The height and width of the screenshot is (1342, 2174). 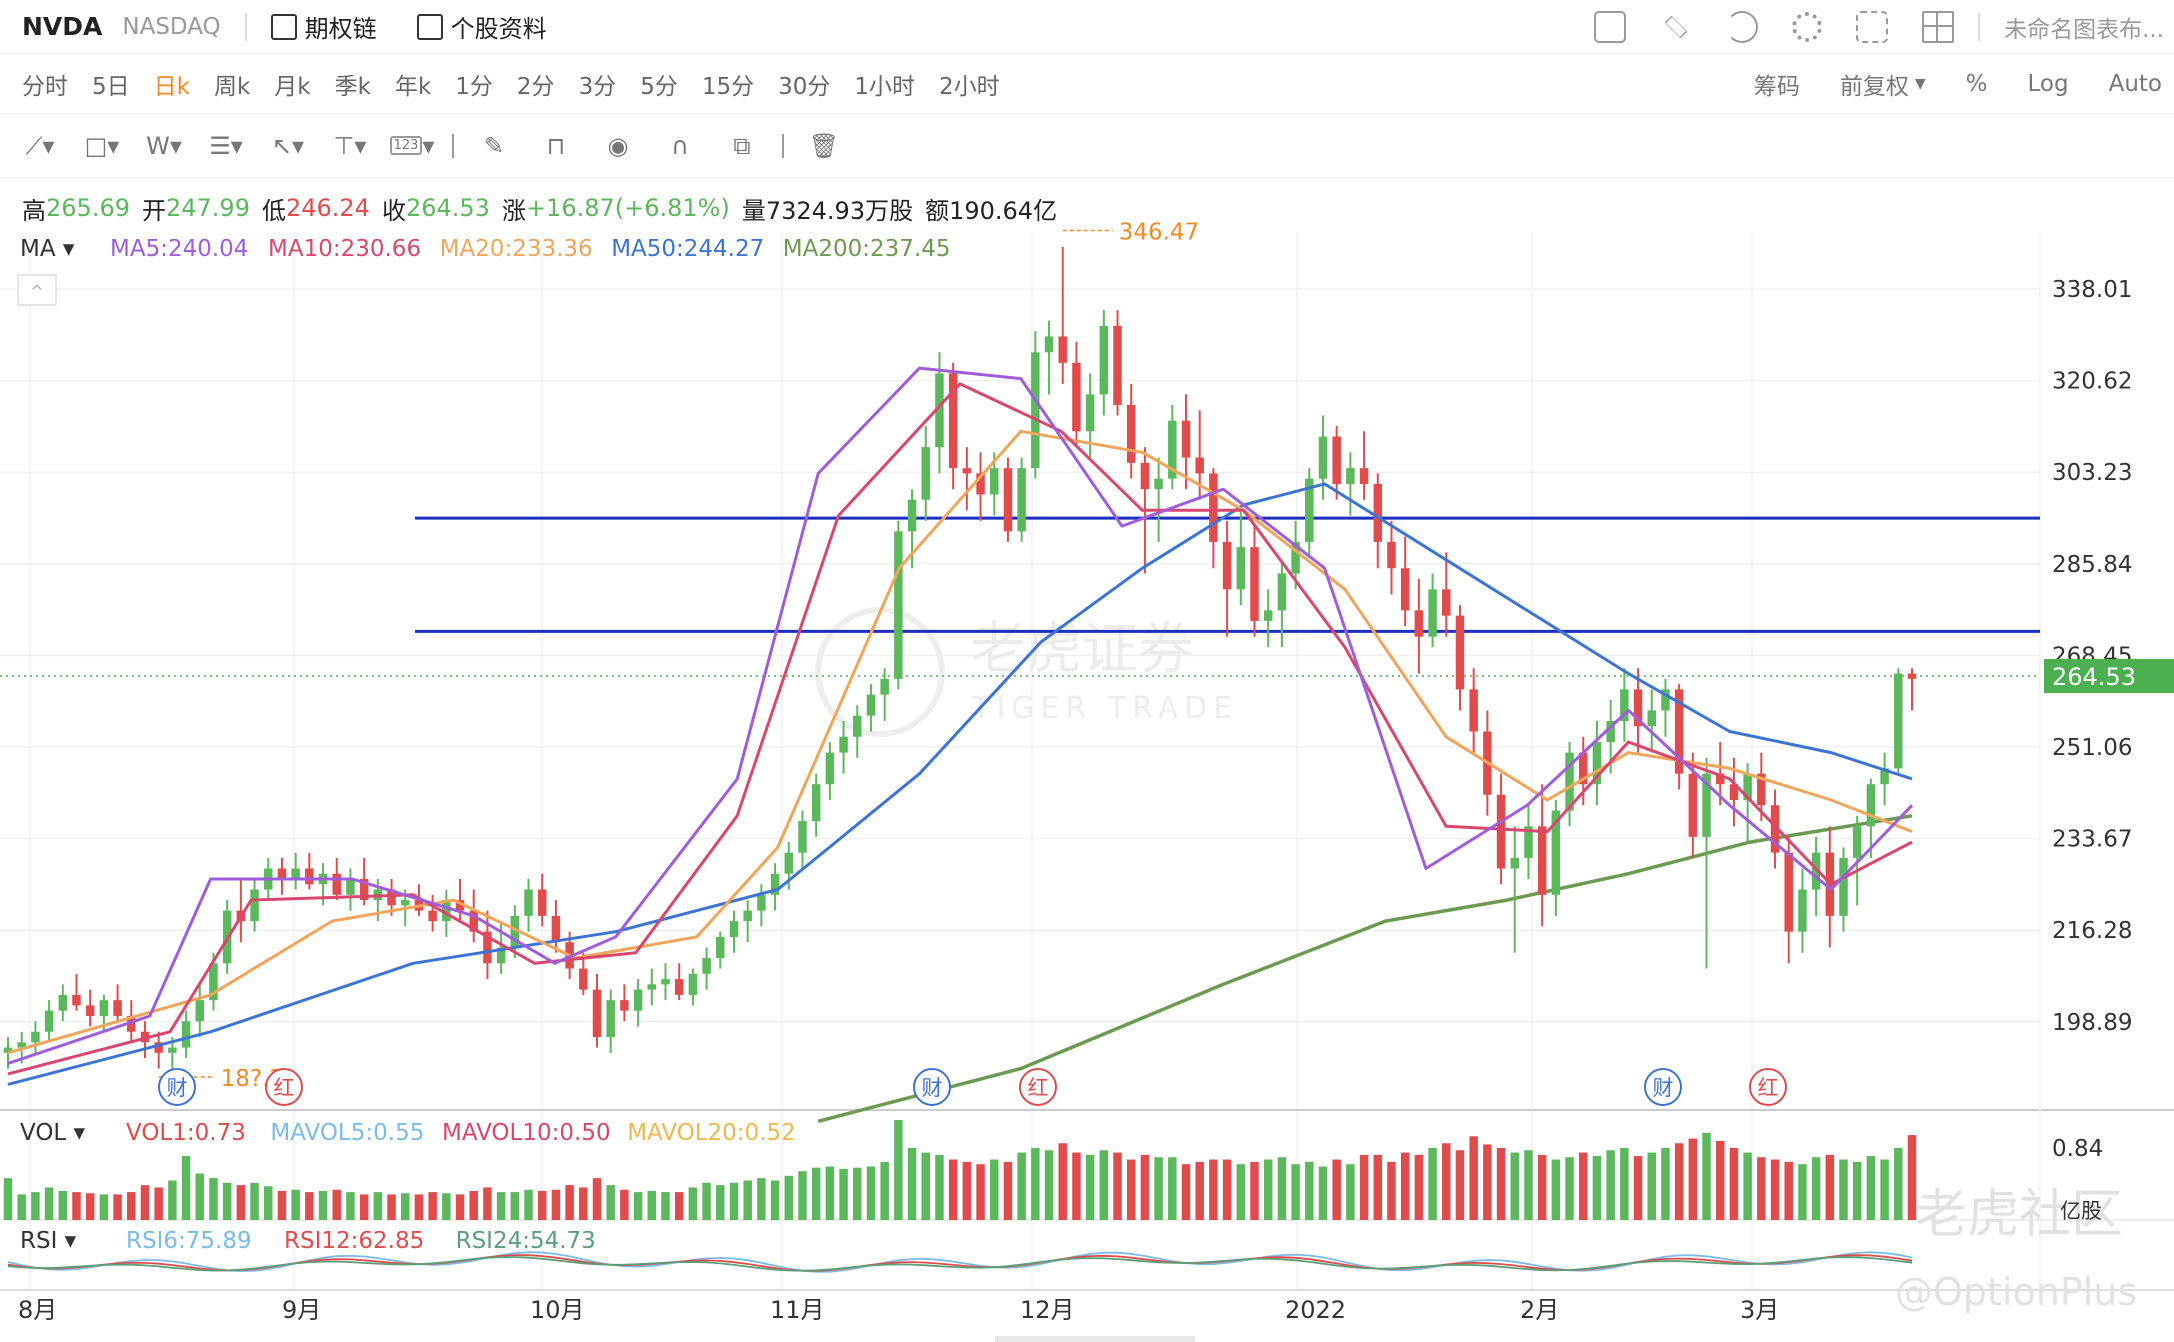 What do you see at coordinates (618, 145) in the screenshot?
I see `eye-icon: ◉` at bounding box center [618, 145].